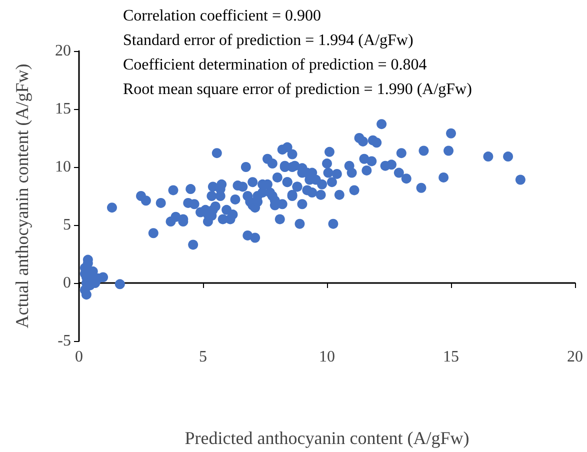 Image resolution: width=587 pixels, height=452 pixels. What do you see at coordinates (64, 341) in the screenshot?
I see `y-tick-label: -5` at bounding box center [64, 341].